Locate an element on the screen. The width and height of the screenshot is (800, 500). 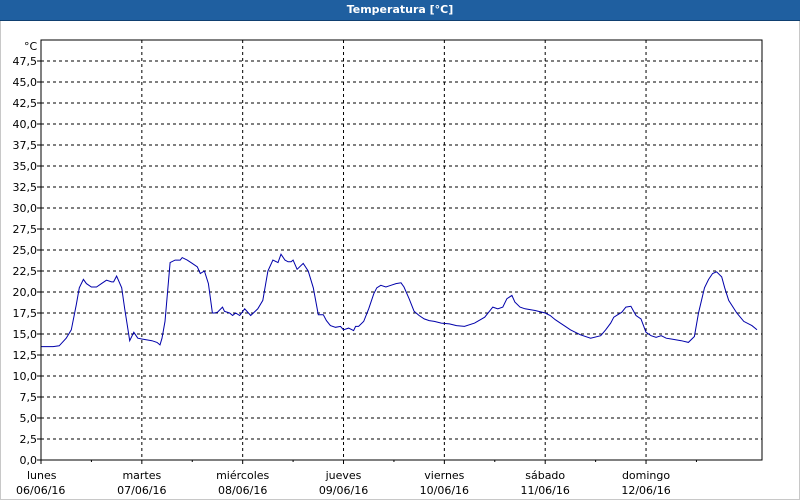
x-tick-label-date: 07/06/16 is located at coordinates (141, 490).